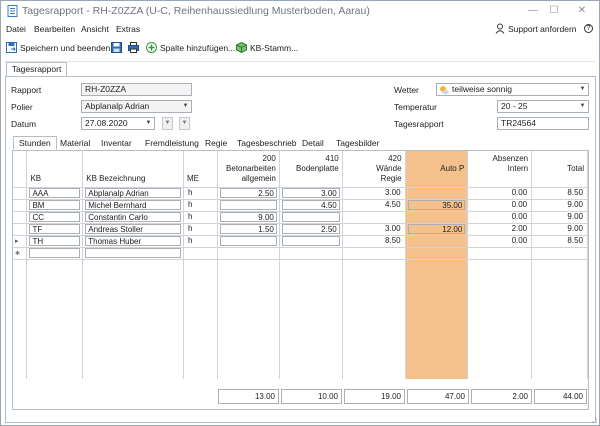 The width and height of the screenshot is (600, 426). What do you see at coordinates (267, 143) in the screenshot?
I see `tab-tagesbeschrieb: Tagesbeschrieb` at bounding box center [267, 143].